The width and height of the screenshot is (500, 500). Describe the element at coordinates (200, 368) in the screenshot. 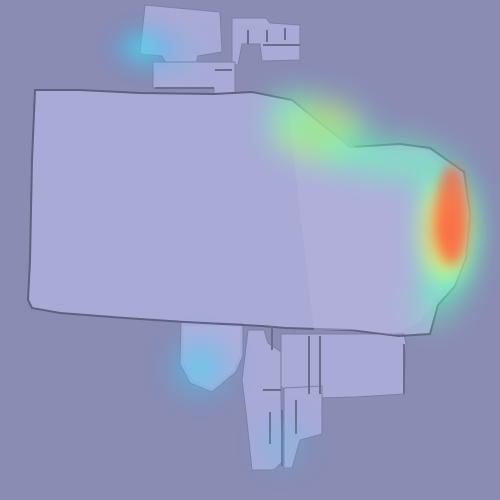

I see `south-room-cool-hotspot` at that location.